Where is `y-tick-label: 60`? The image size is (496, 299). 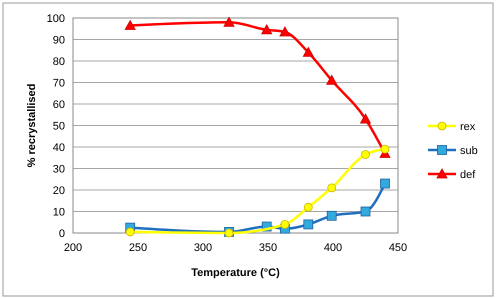
y-tick-label: 60 is located at coordinates (58, 104).